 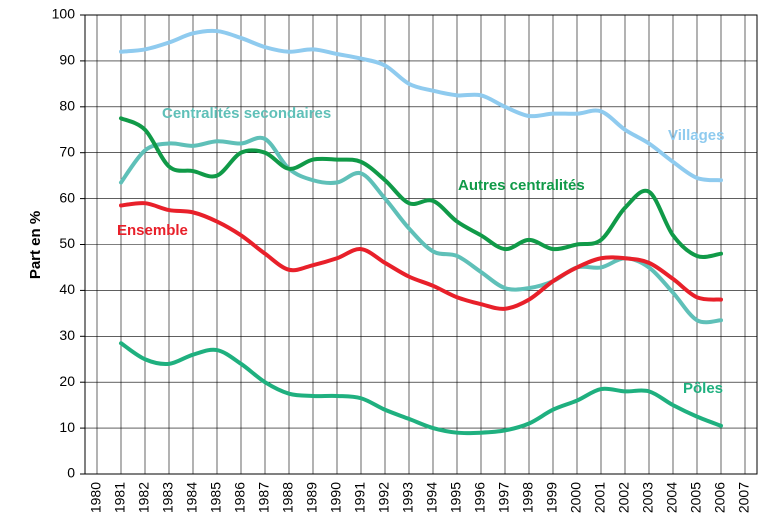 What do you see at coordinates (528, 497) in the screenshot?
I see `x-tick-label: 1998` at bounding box center [528, 497].